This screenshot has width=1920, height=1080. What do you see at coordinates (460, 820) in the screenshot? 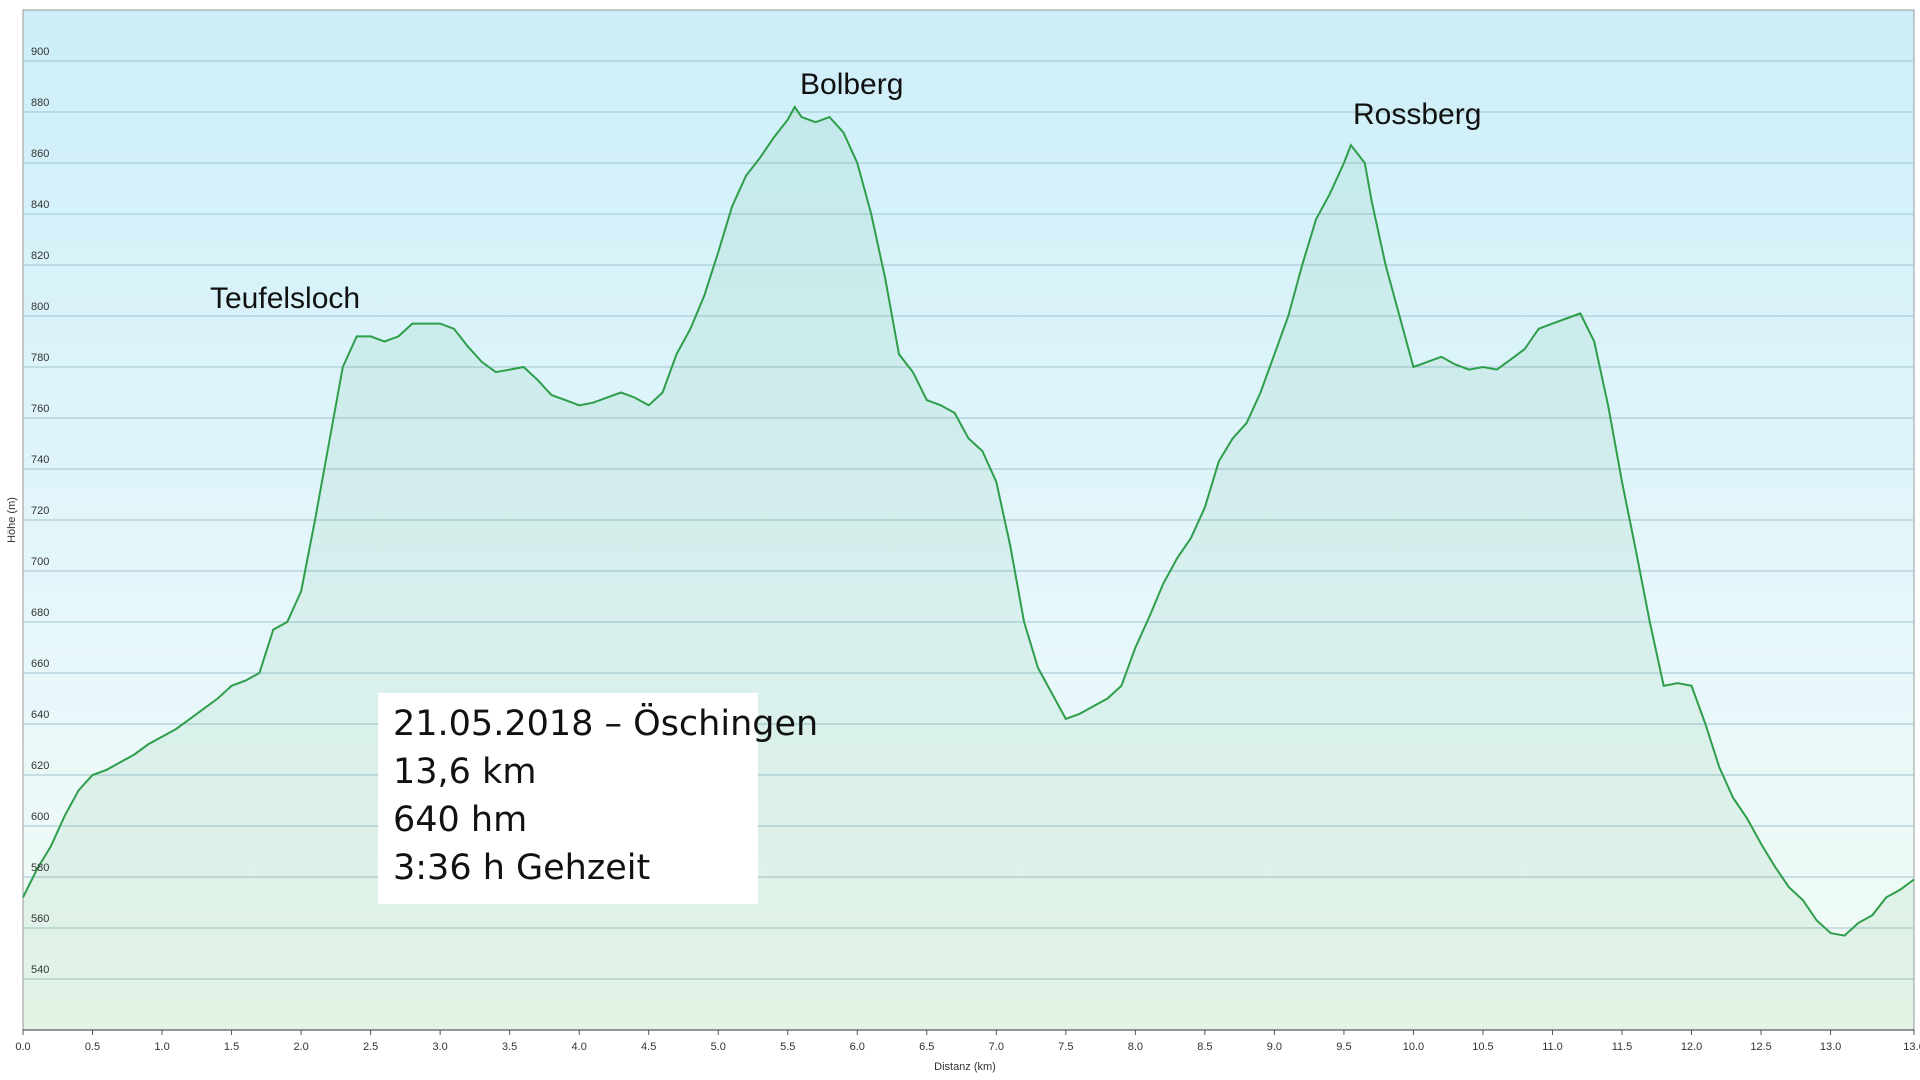
I see `info-line: 640 hm` at bounding box center [460, 820].